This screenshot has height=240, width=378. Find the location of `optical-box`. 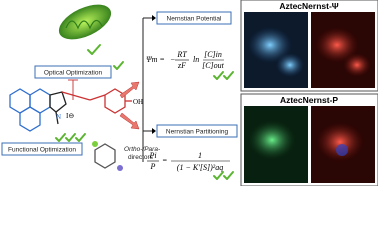

optical-box is located at coordinates (73, 72).